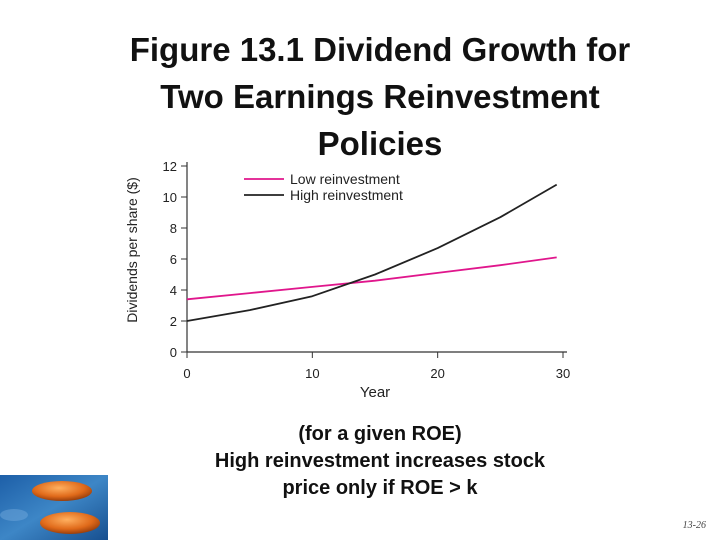 This screenshot has height=540, width=720. Describe the element at coordinates (375, 392) in the screenshot. I see `x-axis-label: Year` at that location.